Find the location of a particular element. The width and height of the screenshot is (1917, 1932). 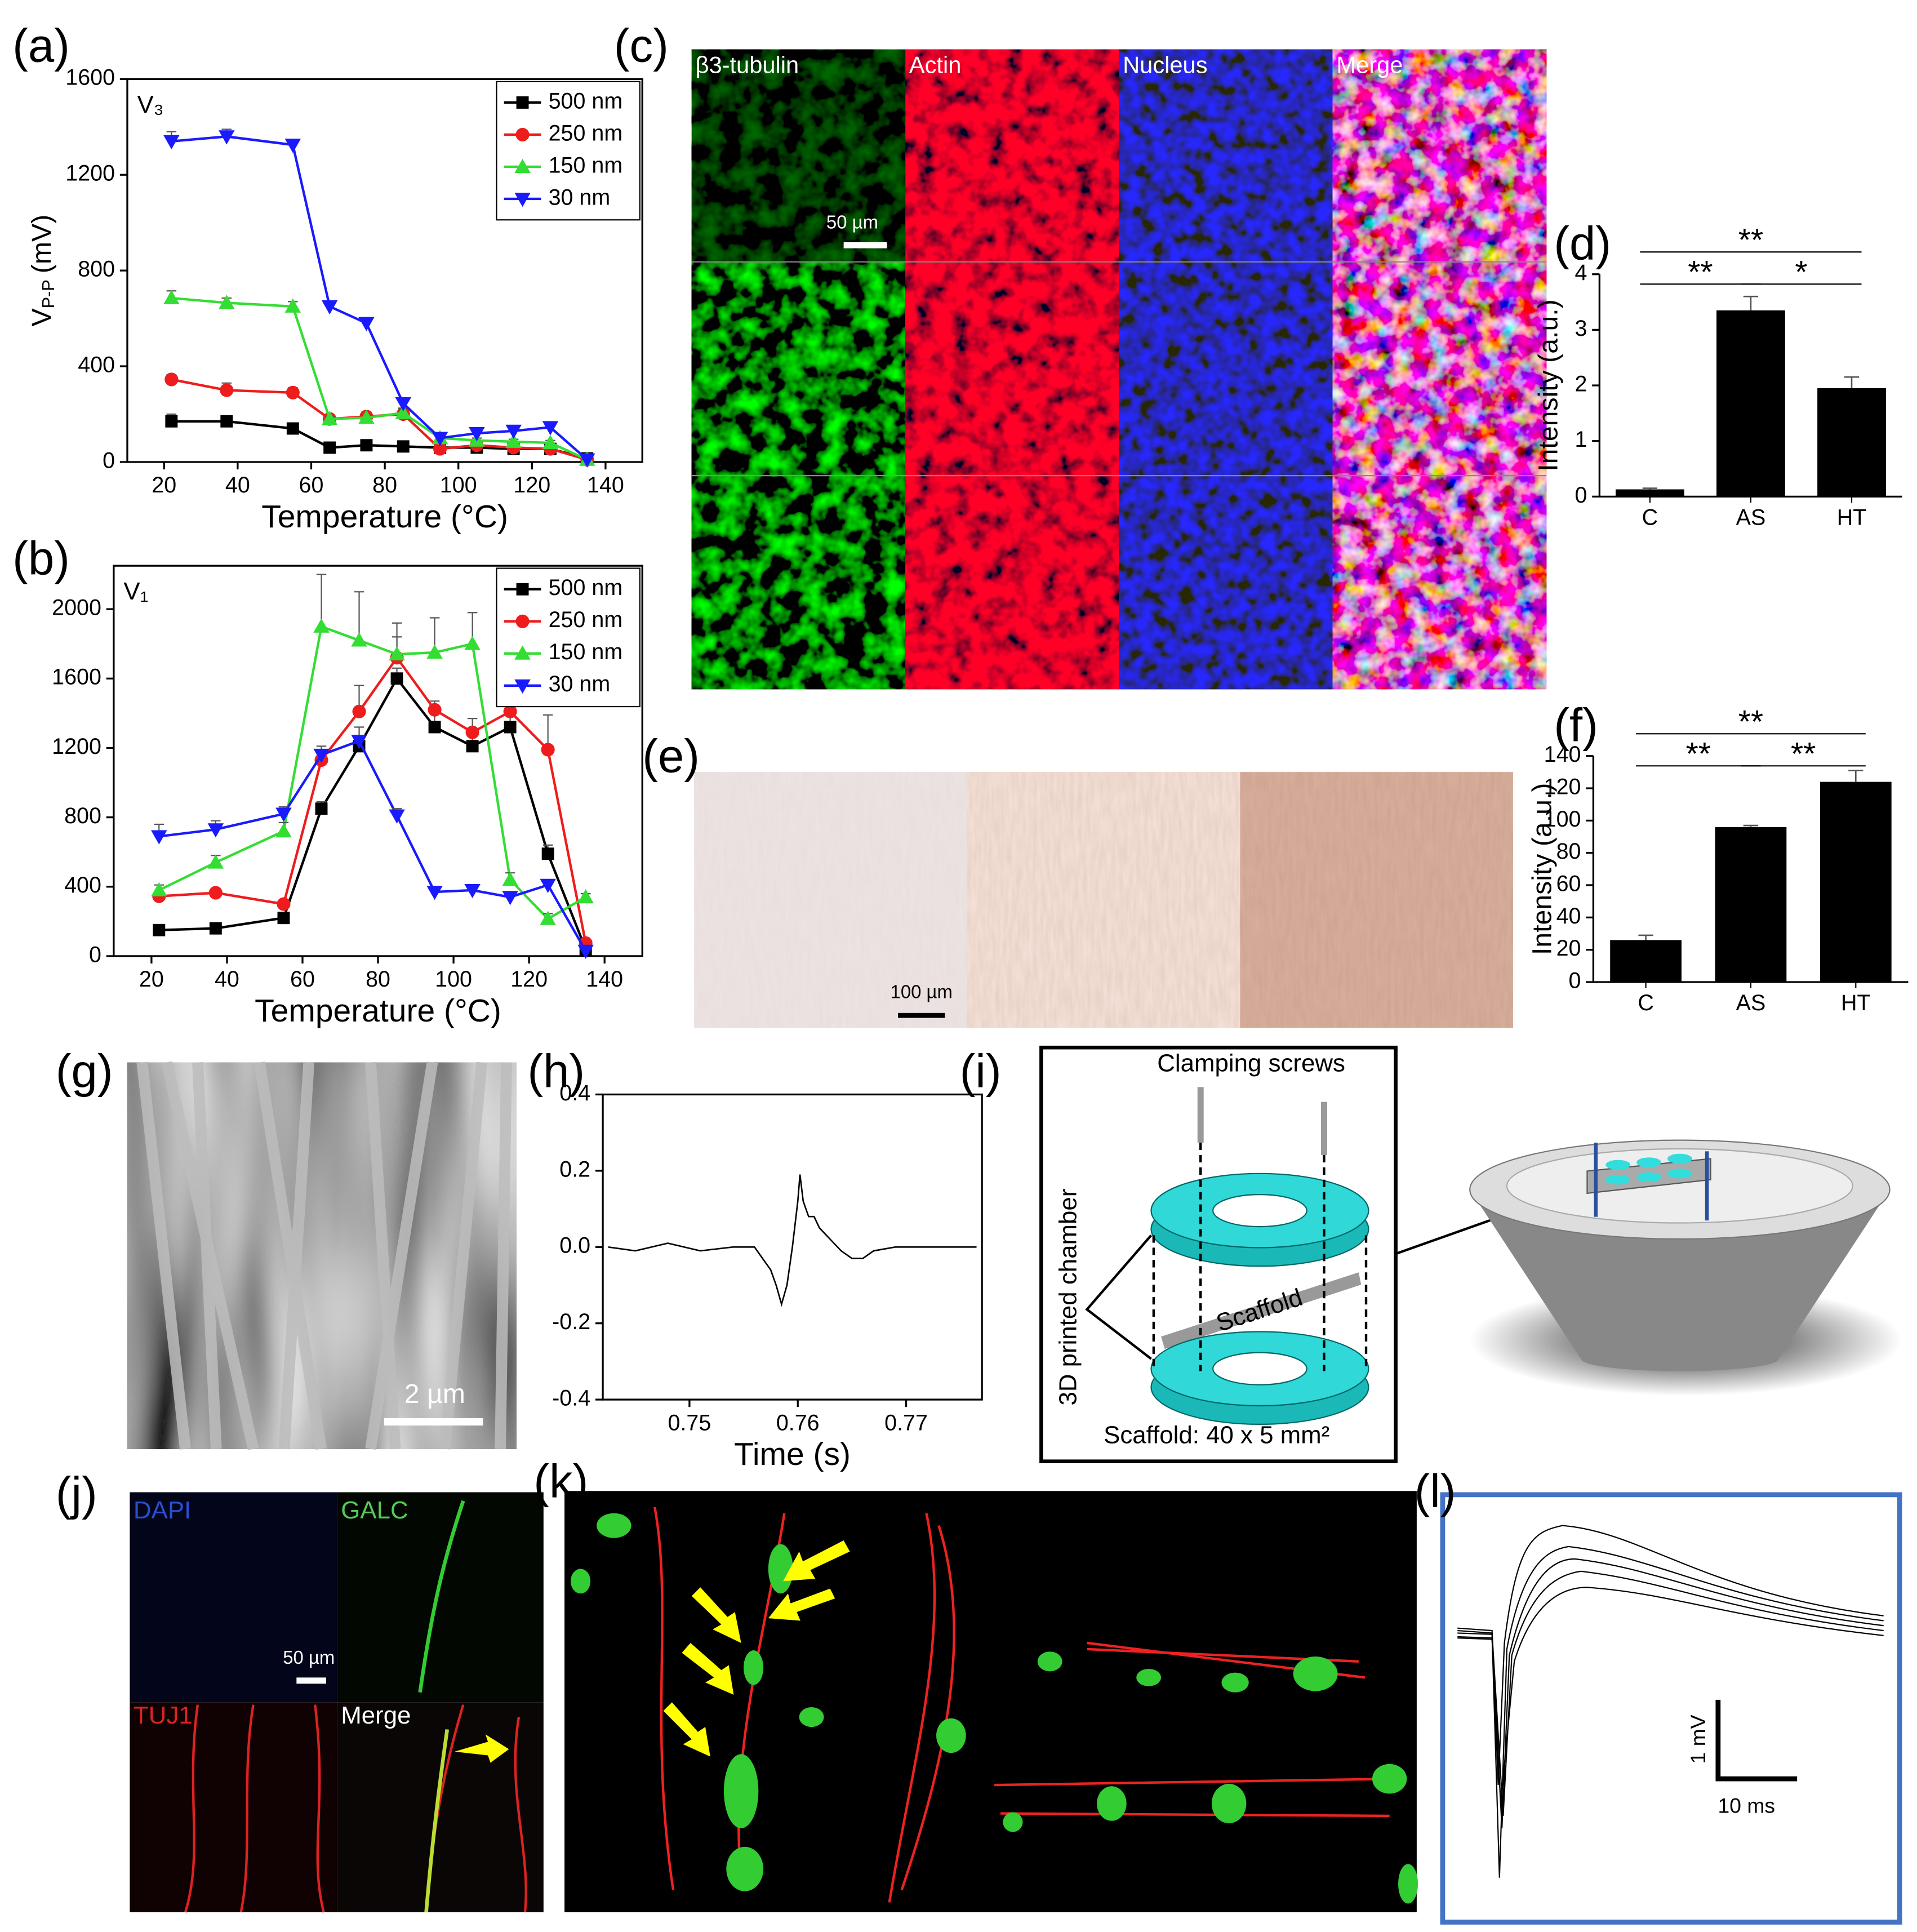

image-label: TUJ1 is located at coordinates (163, 1715).